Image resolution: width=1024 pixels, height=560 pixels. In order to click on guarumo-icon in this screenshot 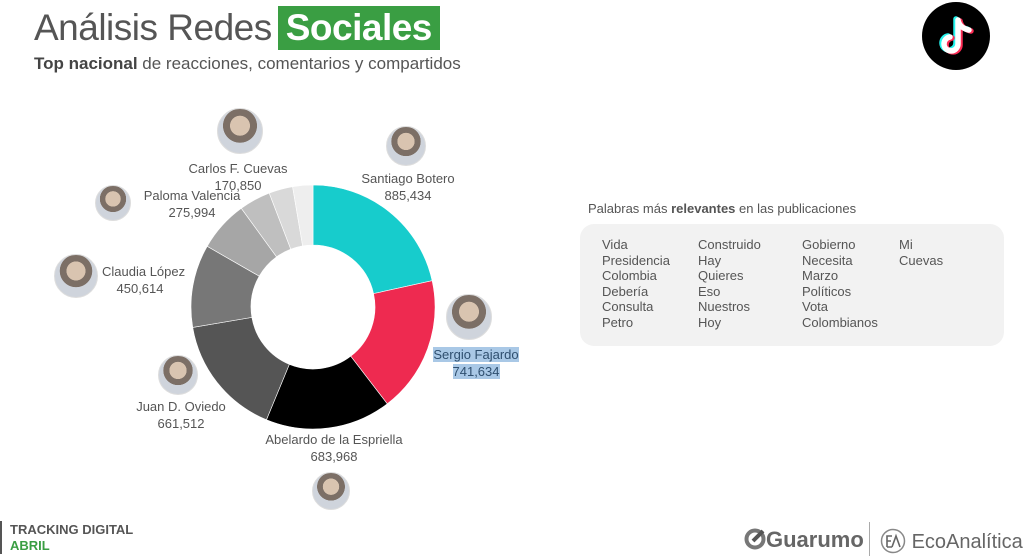, I will do `click(755, 539)`.